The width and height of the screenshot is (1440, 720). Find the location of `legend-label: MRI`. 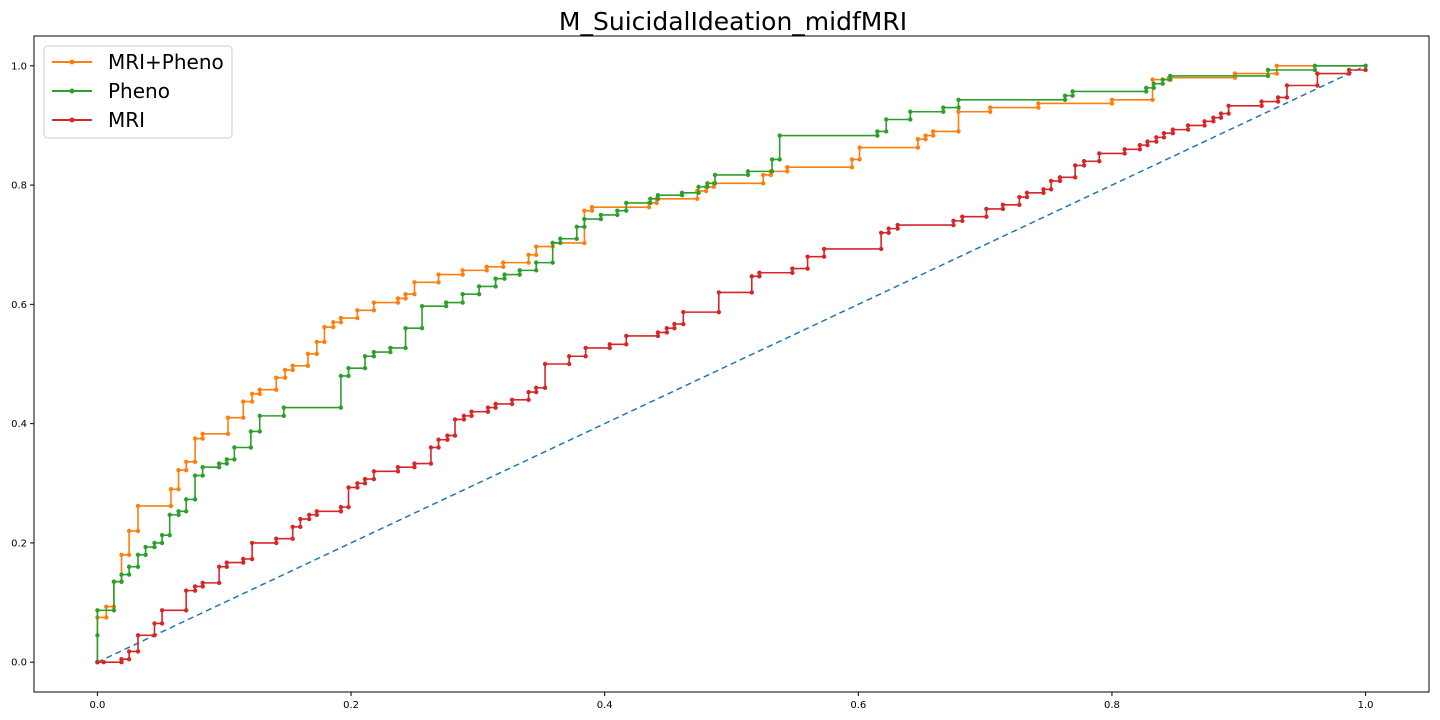

legend-label: MRI is located at coordinates (126, 120).